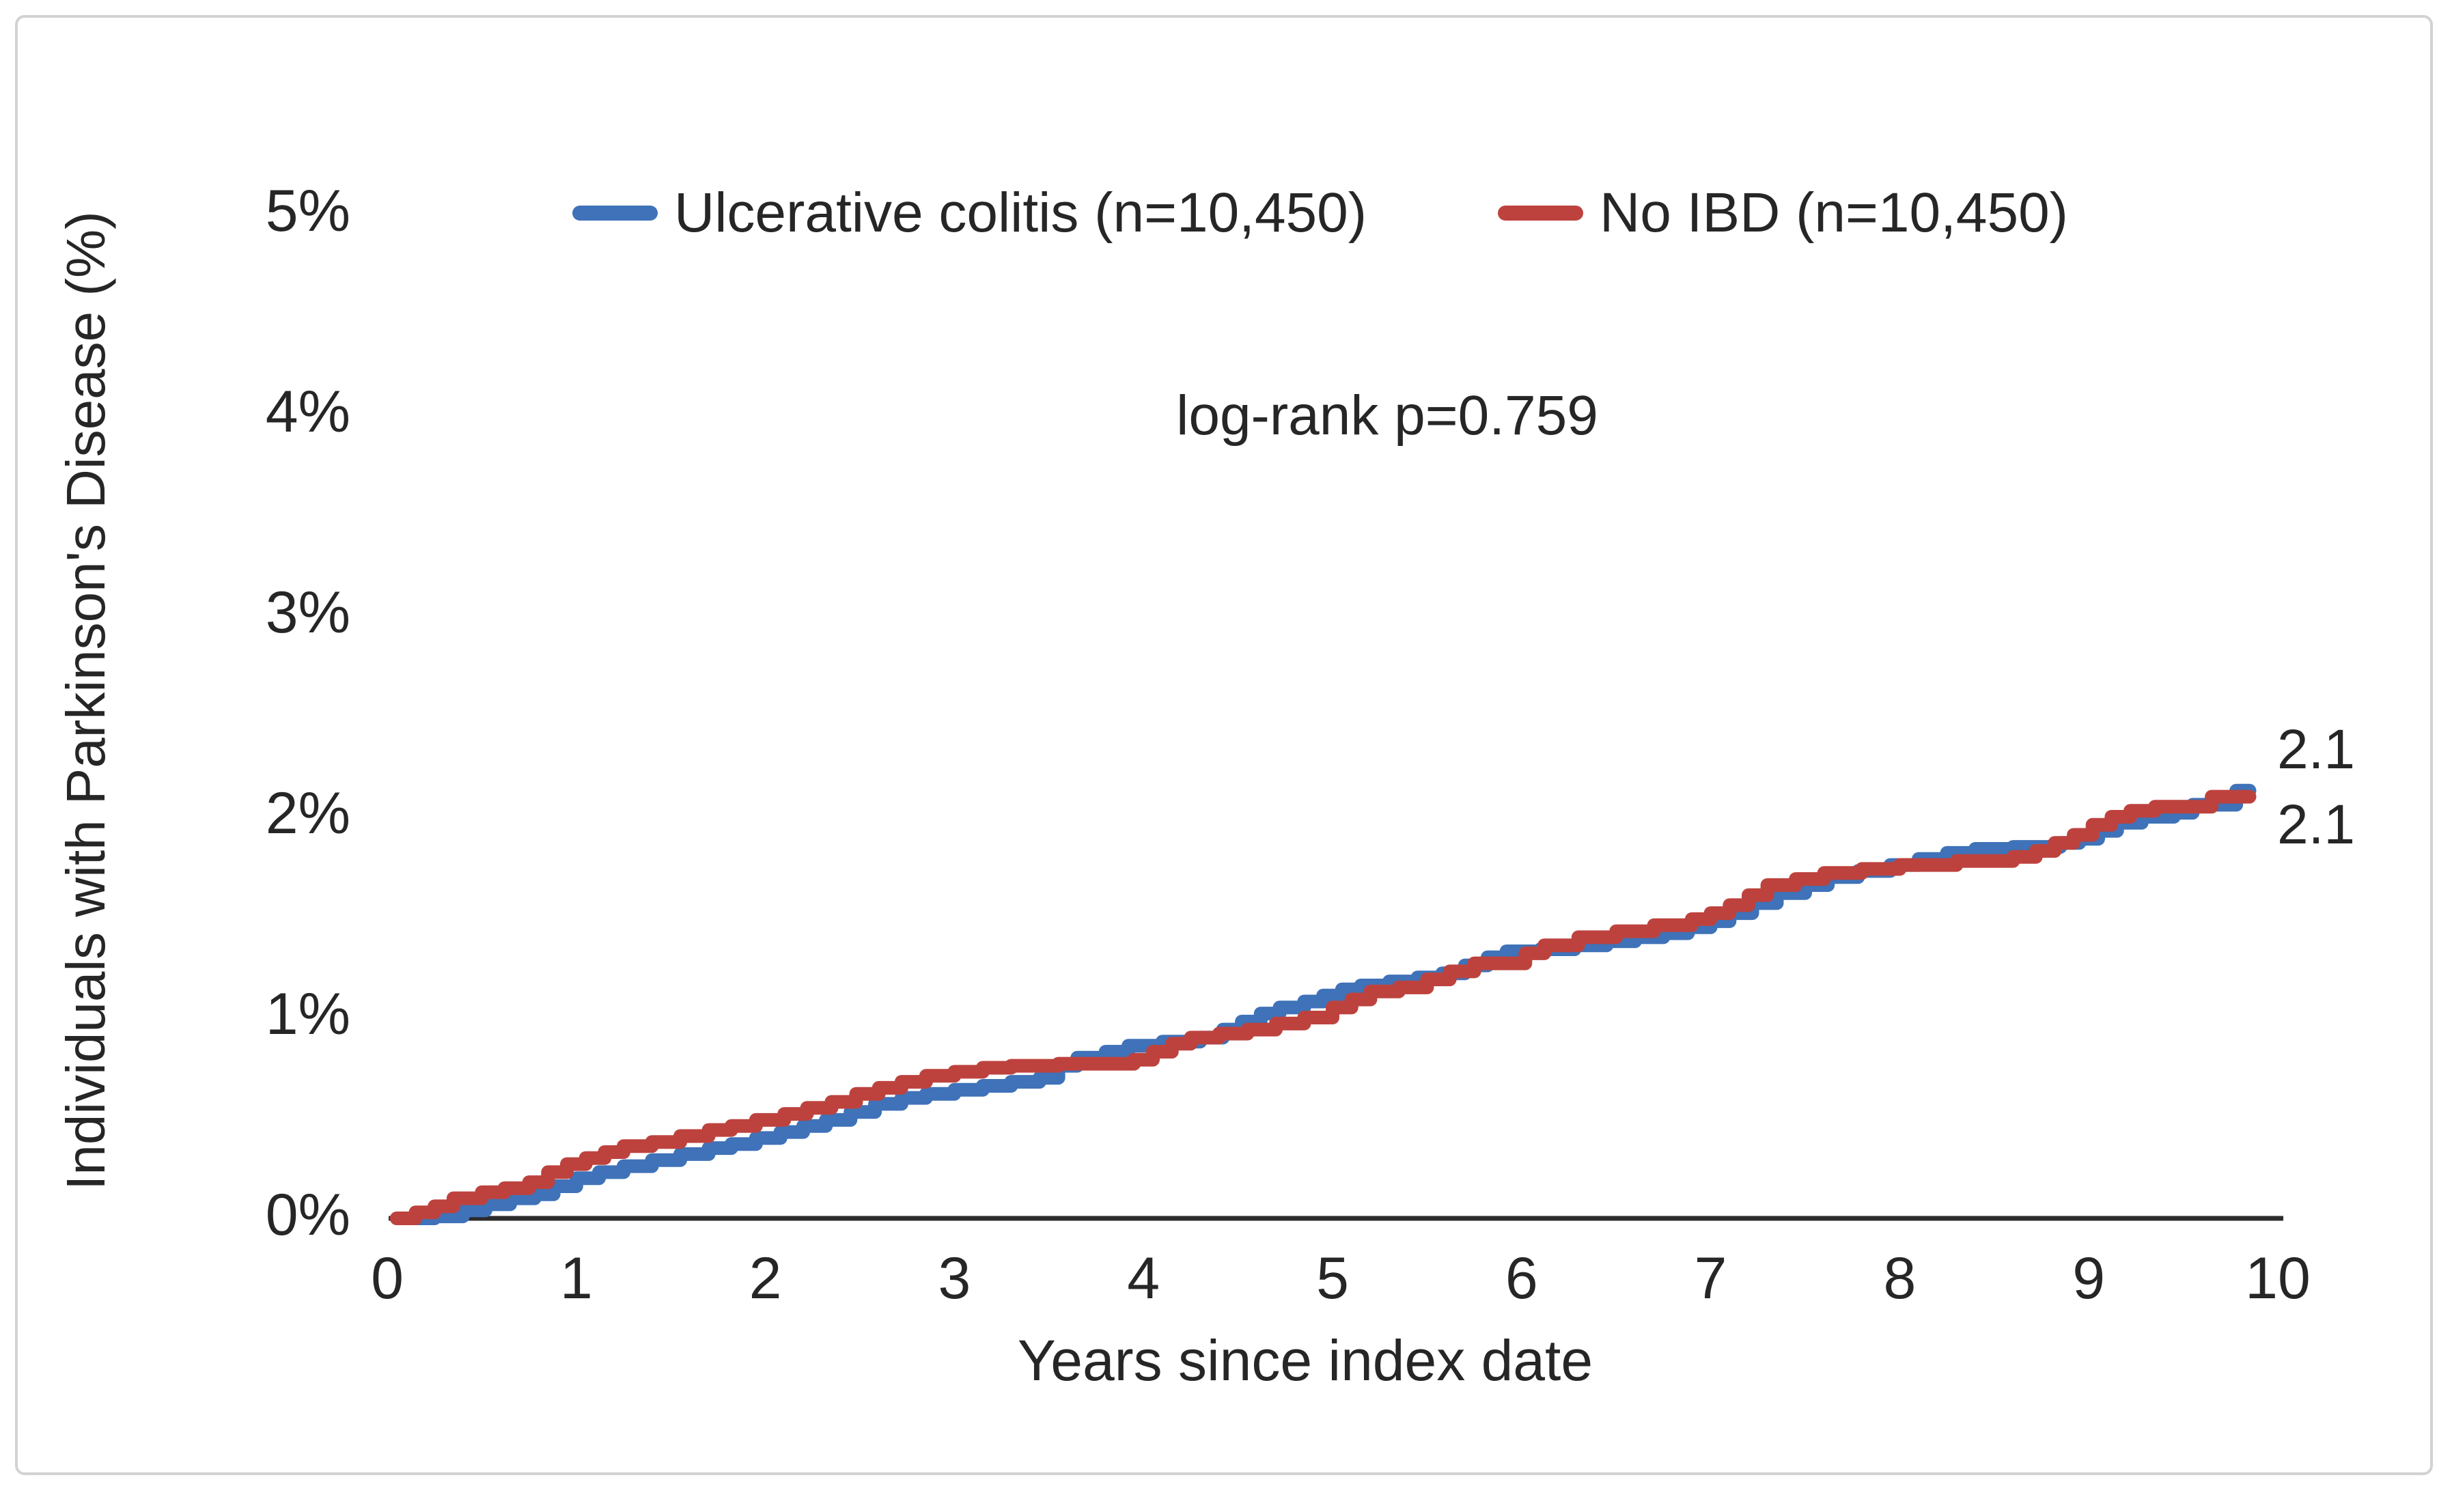 This screenshot has height=1512, width=2452. Describe the element at coordinates (307, 211) in the screenshot. I see `y-tick-label: 5%` at that location.